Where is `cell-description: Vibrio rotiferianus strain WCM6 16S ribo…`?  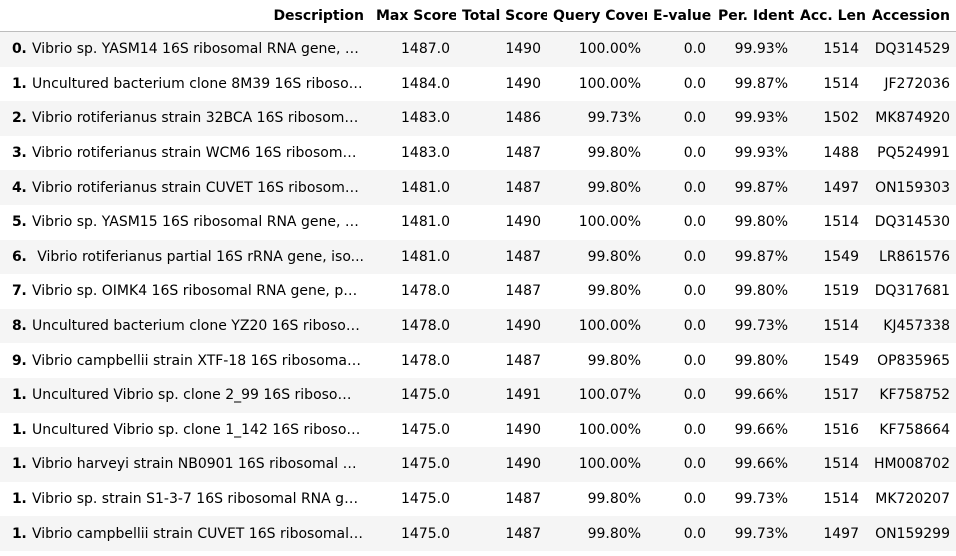 cell-description: Vibrio rotiferianus strain WCM6 16S ribo… is located at coordinates (201, 153).